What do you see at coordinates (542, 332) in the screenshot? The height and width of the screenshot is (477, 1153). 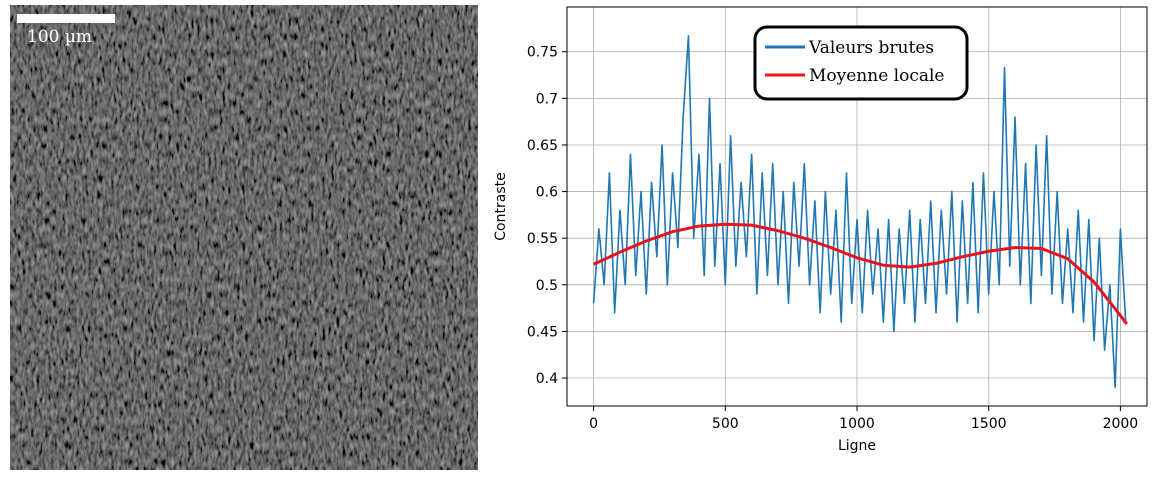 I see `y-tick-label: 0.45` at bounding box center [542, 332].